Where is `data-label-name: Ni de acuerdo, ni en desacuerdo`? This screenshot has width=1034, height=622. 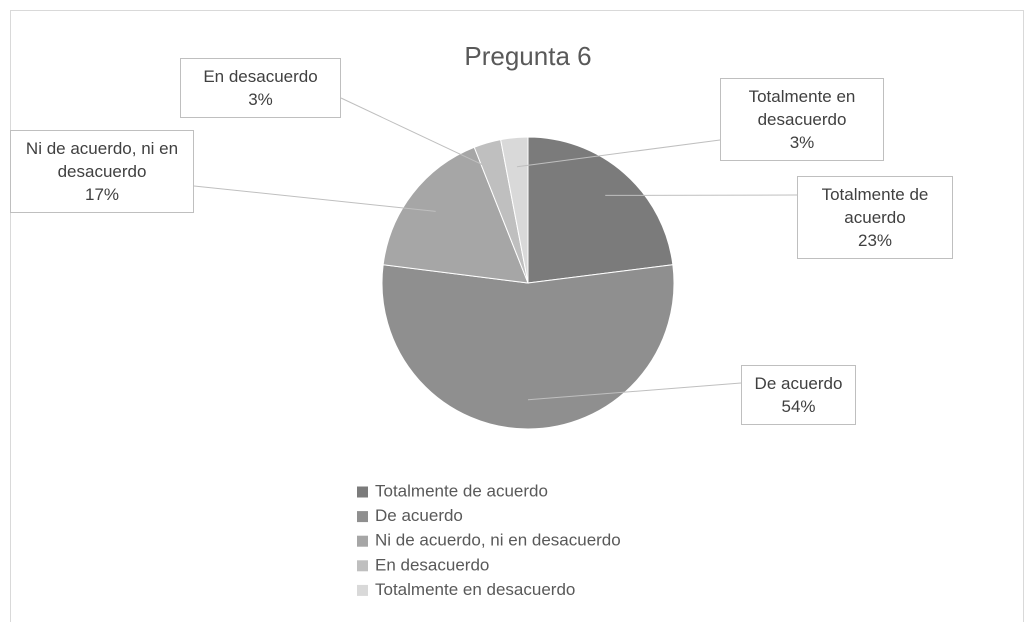 data-label-name: Ni de acuerdo, ni en desacuerdo is located at coordinates (102, 160).